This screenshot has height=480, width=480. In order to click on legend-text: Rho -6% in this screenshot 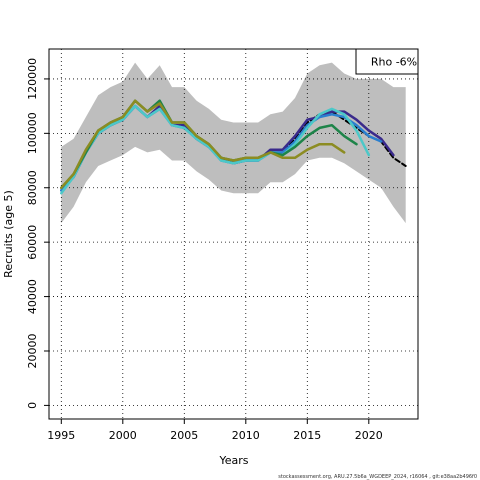, I will do `click(394, 62)`.